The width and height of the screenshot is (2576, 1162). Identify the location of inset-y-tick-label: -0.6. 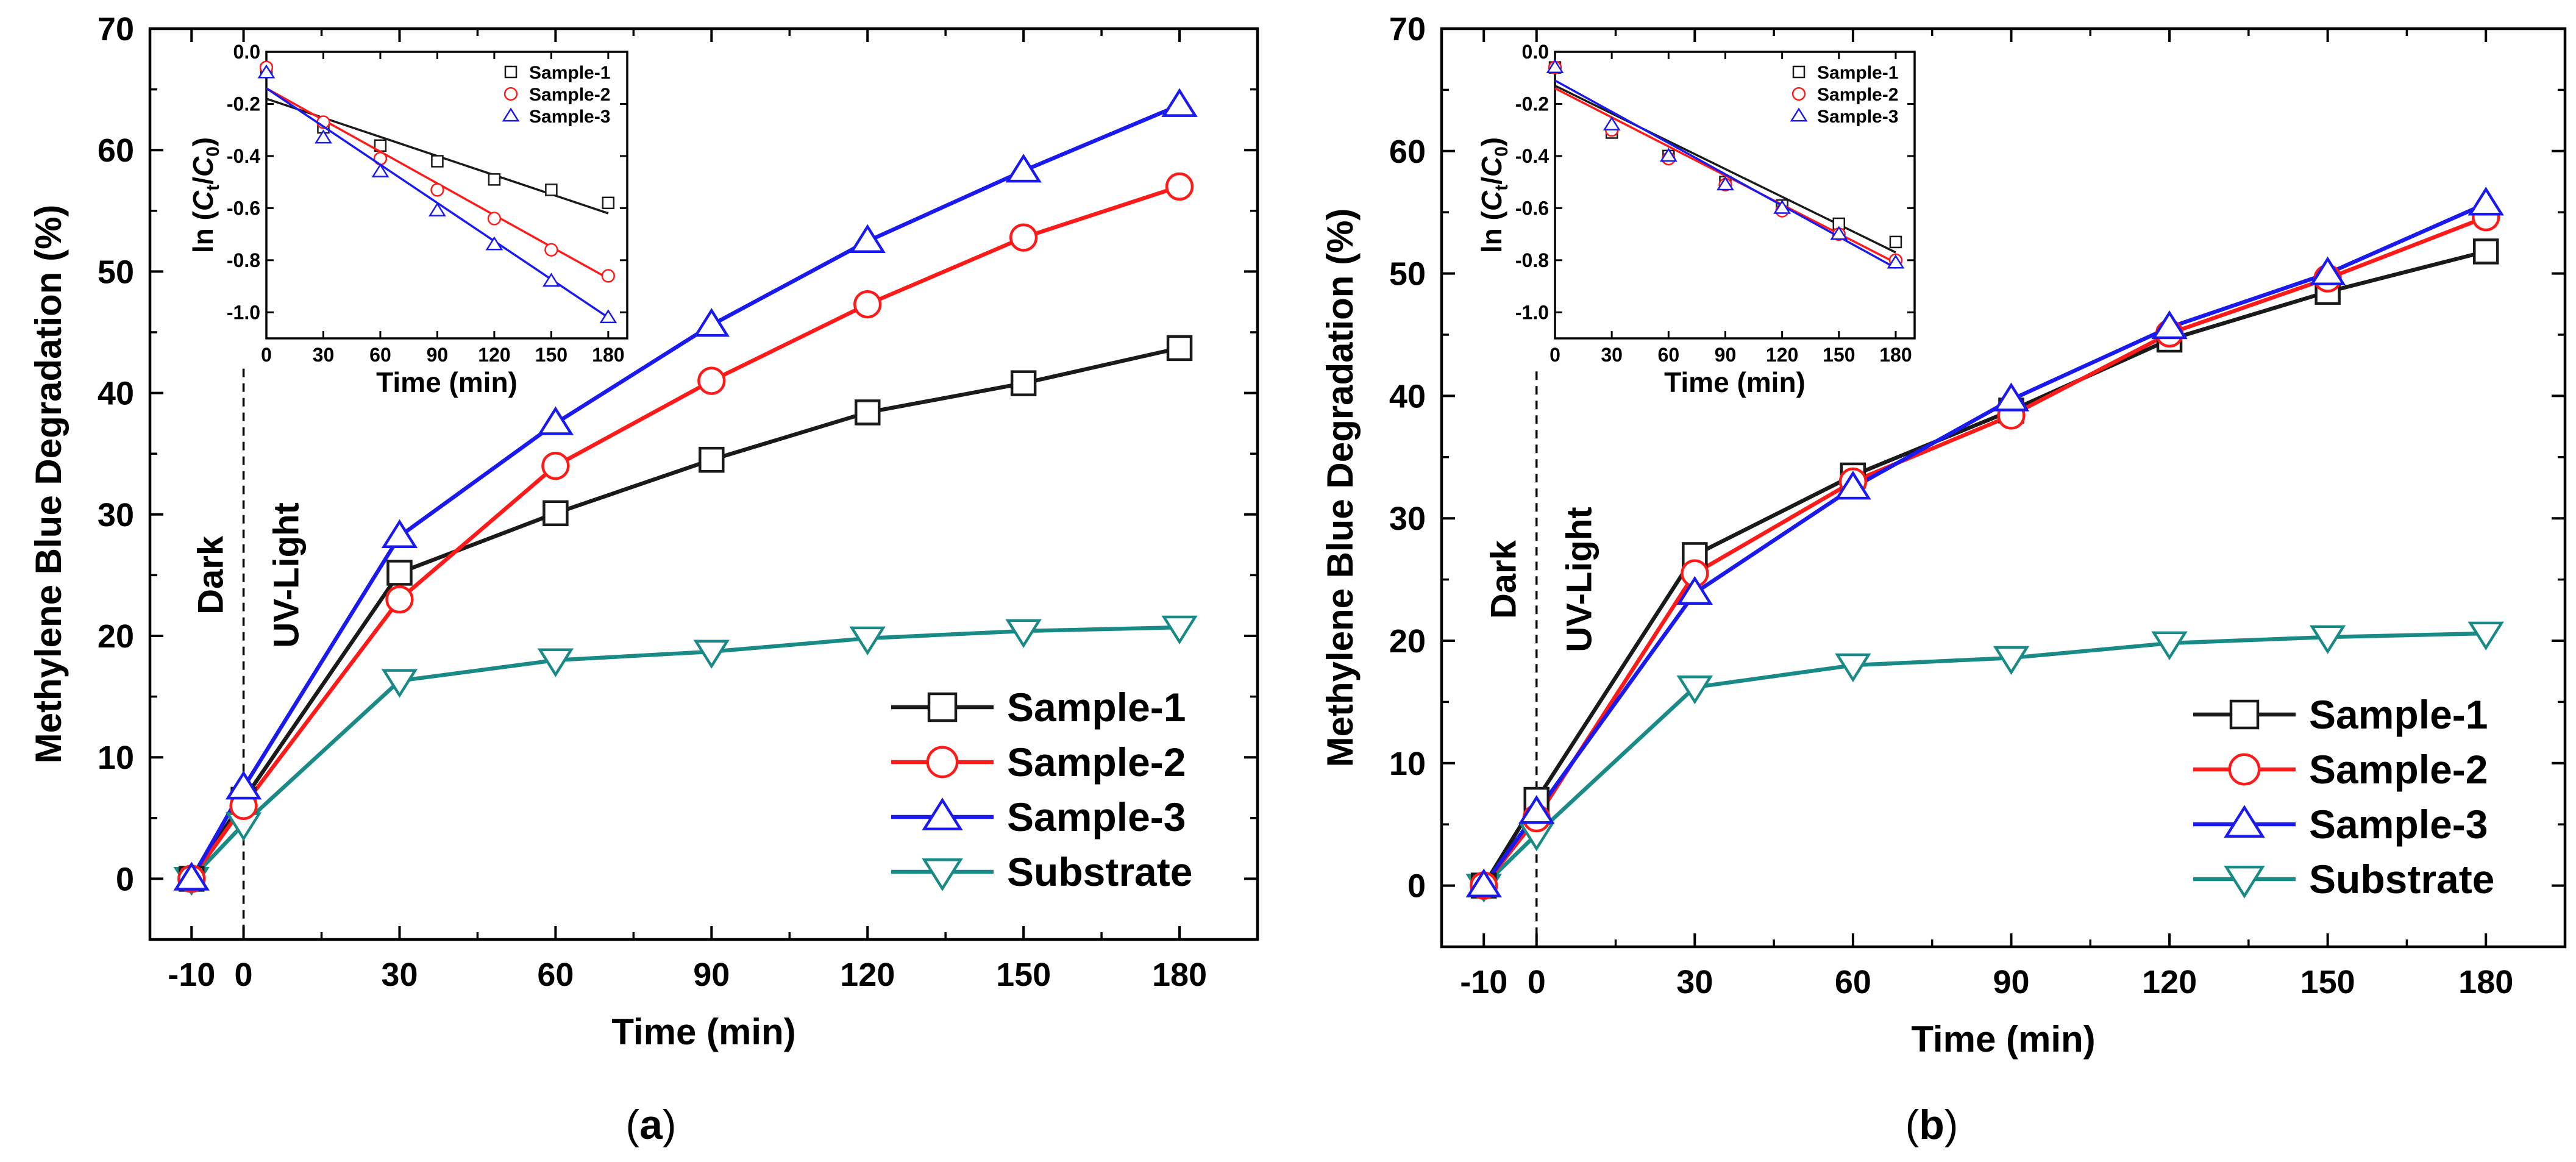
(1532, 208).